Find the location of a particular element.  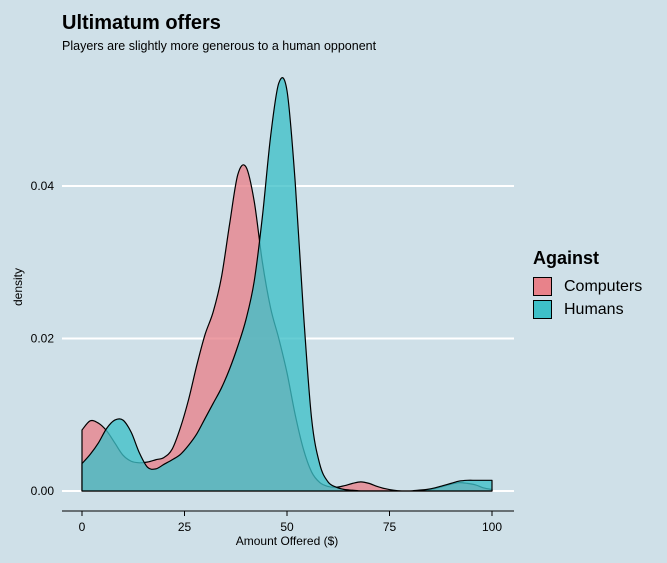

x-tick-label: 25 is located at coordinates (185, 527).